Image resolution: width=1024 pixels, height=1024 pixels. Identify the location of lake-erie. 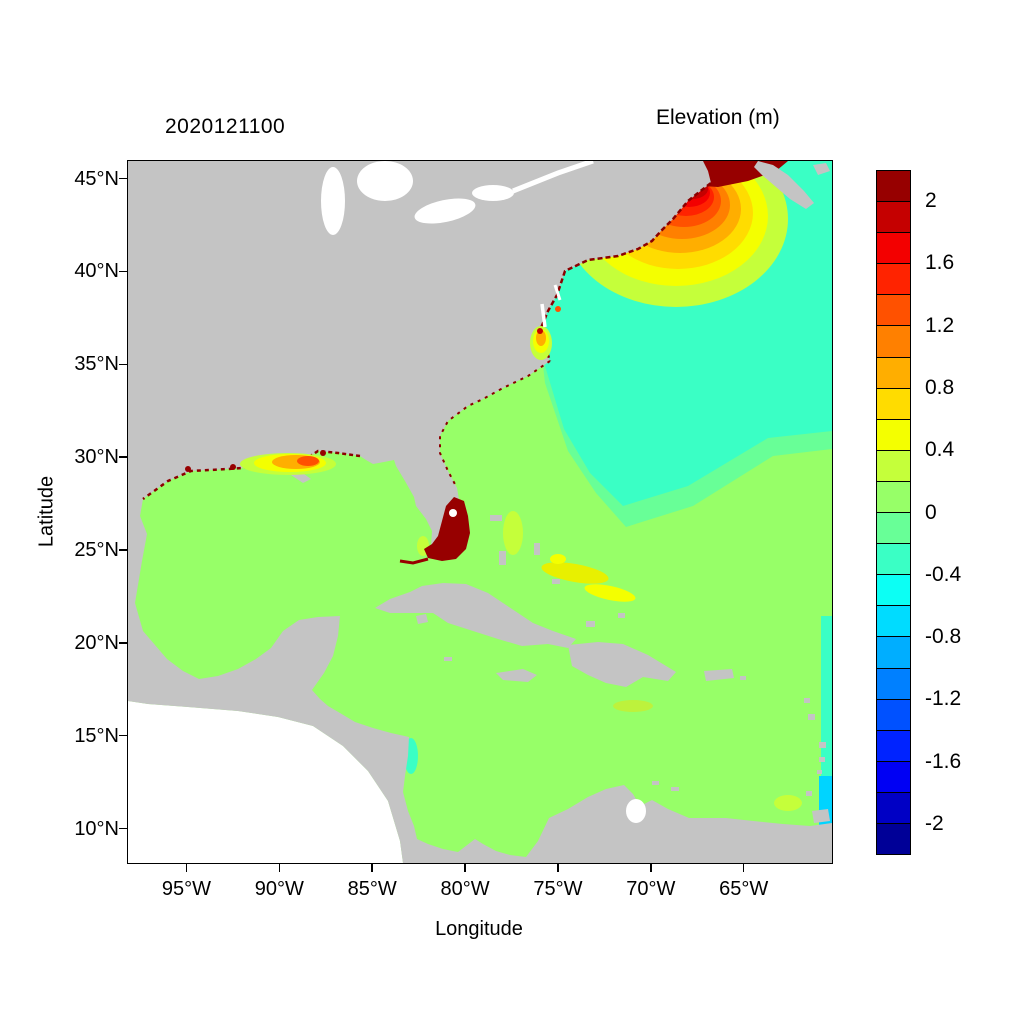
(445, 211).